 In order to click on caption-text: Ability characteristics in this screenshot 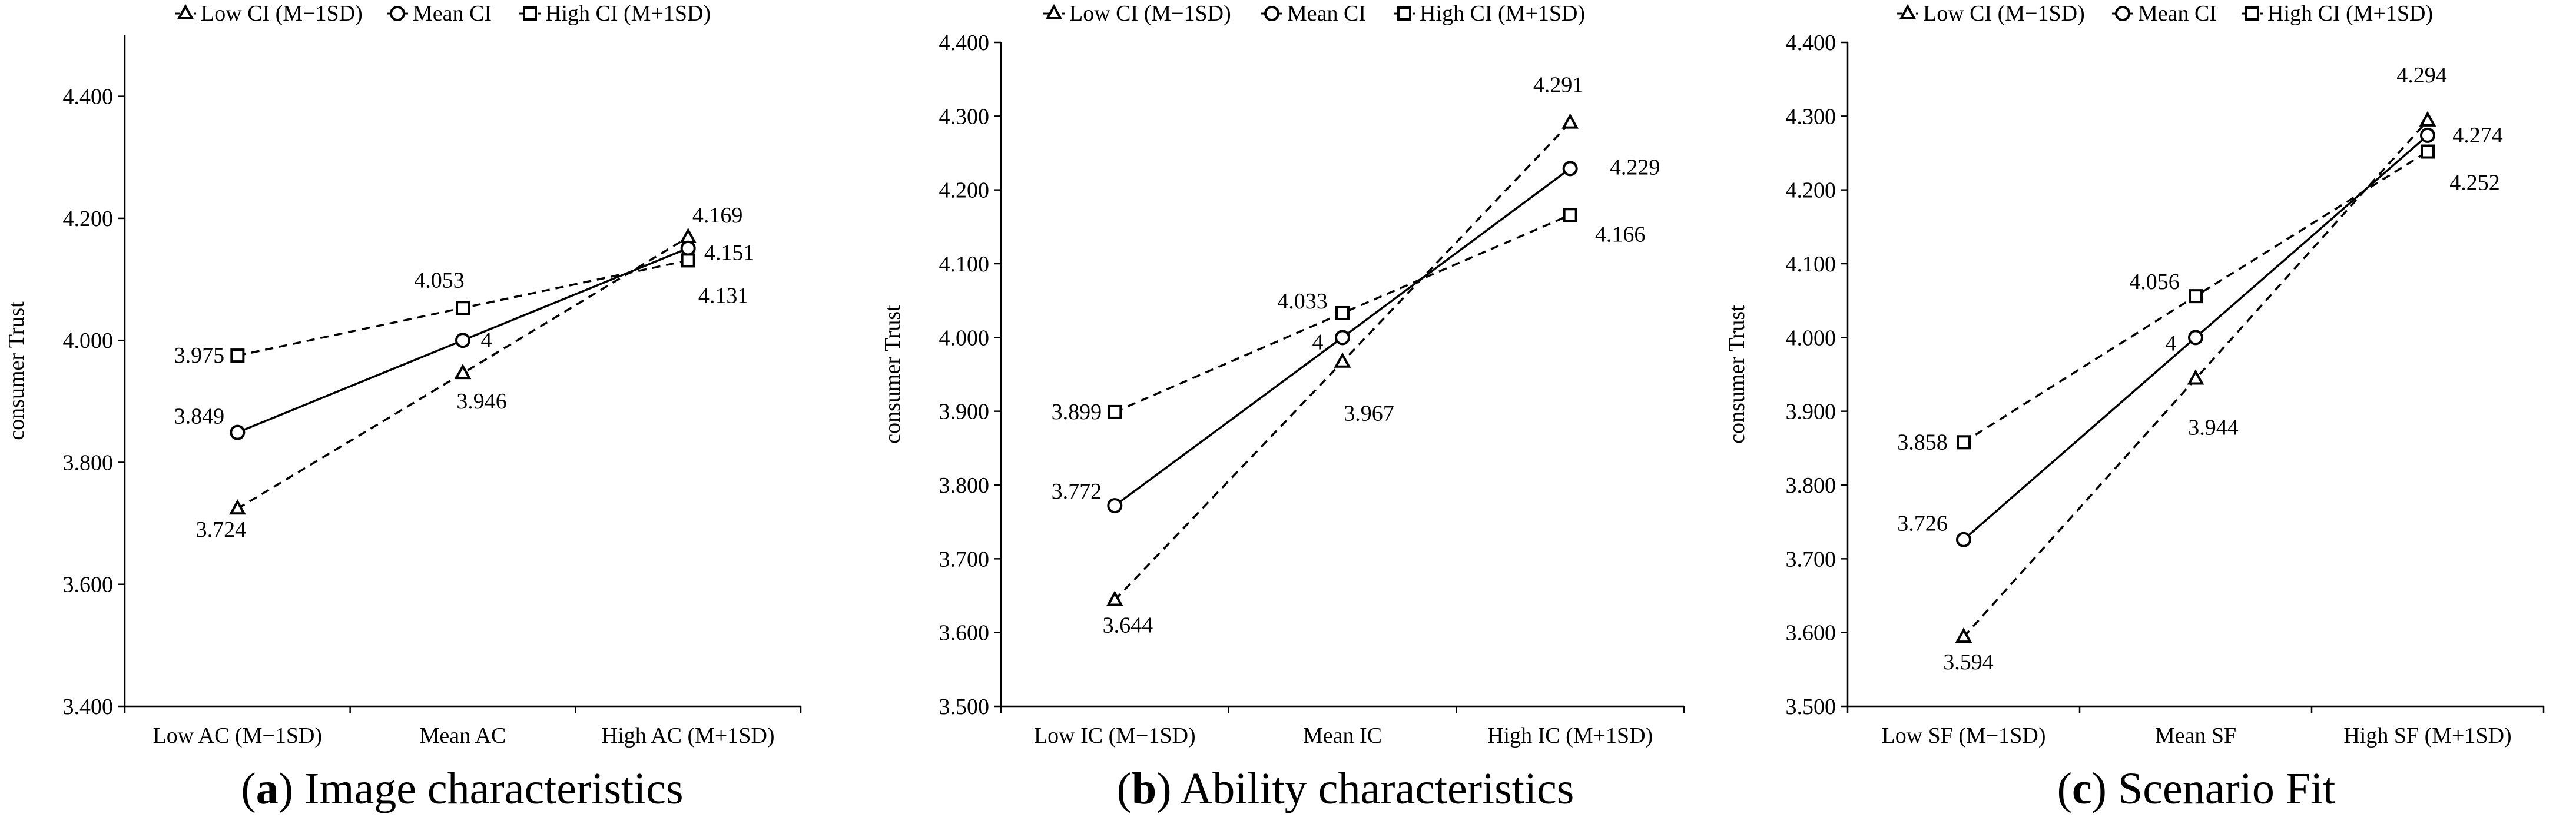, I will do `click(1377, 788)`.